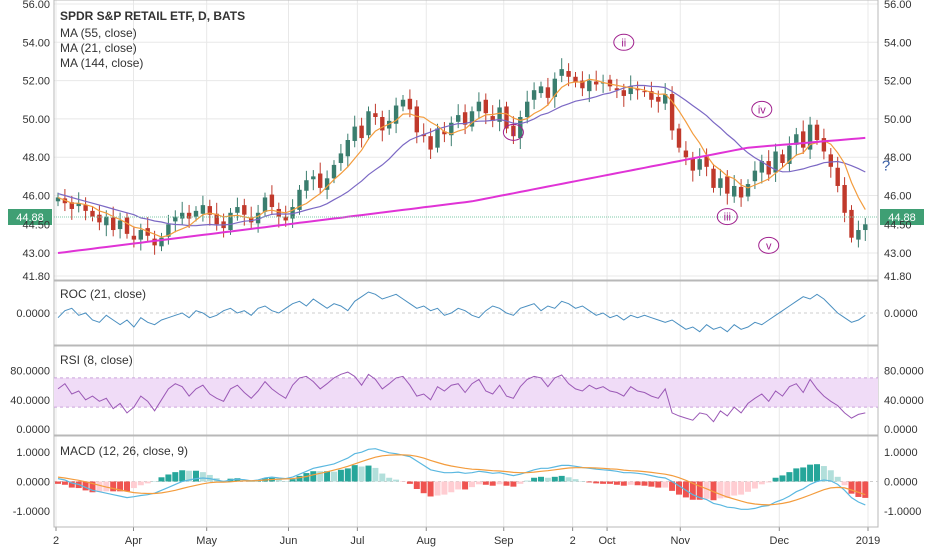 The image size is (932, 555). I want to click on macd-signal-line, so click(461, 480).